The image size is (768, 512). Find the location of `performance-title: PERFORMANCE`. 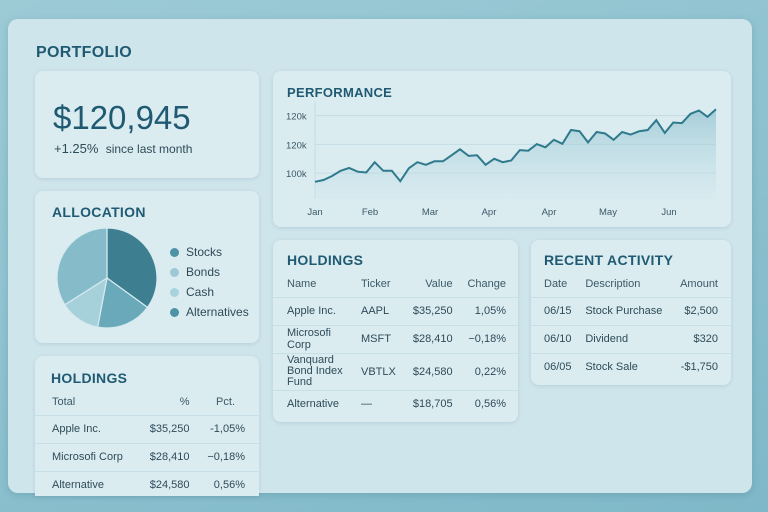

performance-title: PERFORMANCE is located at coordinates (340, 92).